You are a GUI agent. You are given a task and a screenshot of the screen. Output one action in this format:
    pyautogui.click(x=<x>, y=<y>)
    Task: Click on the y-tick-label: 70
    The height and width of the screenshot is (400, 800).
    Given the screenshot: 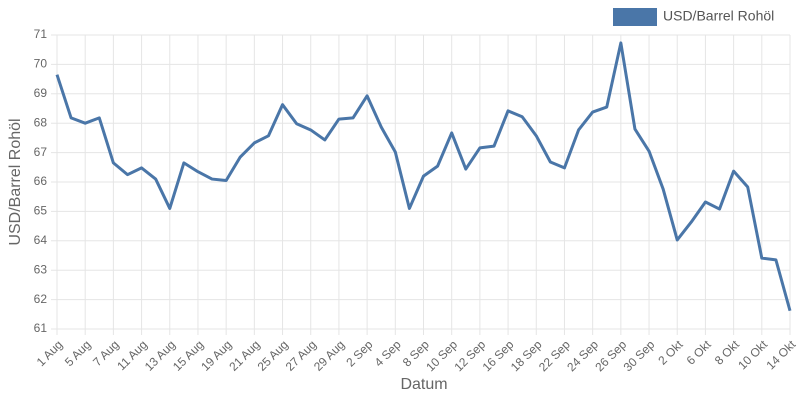 What is the action you would take?
    pyautogui.click(x=41, y=64)
    